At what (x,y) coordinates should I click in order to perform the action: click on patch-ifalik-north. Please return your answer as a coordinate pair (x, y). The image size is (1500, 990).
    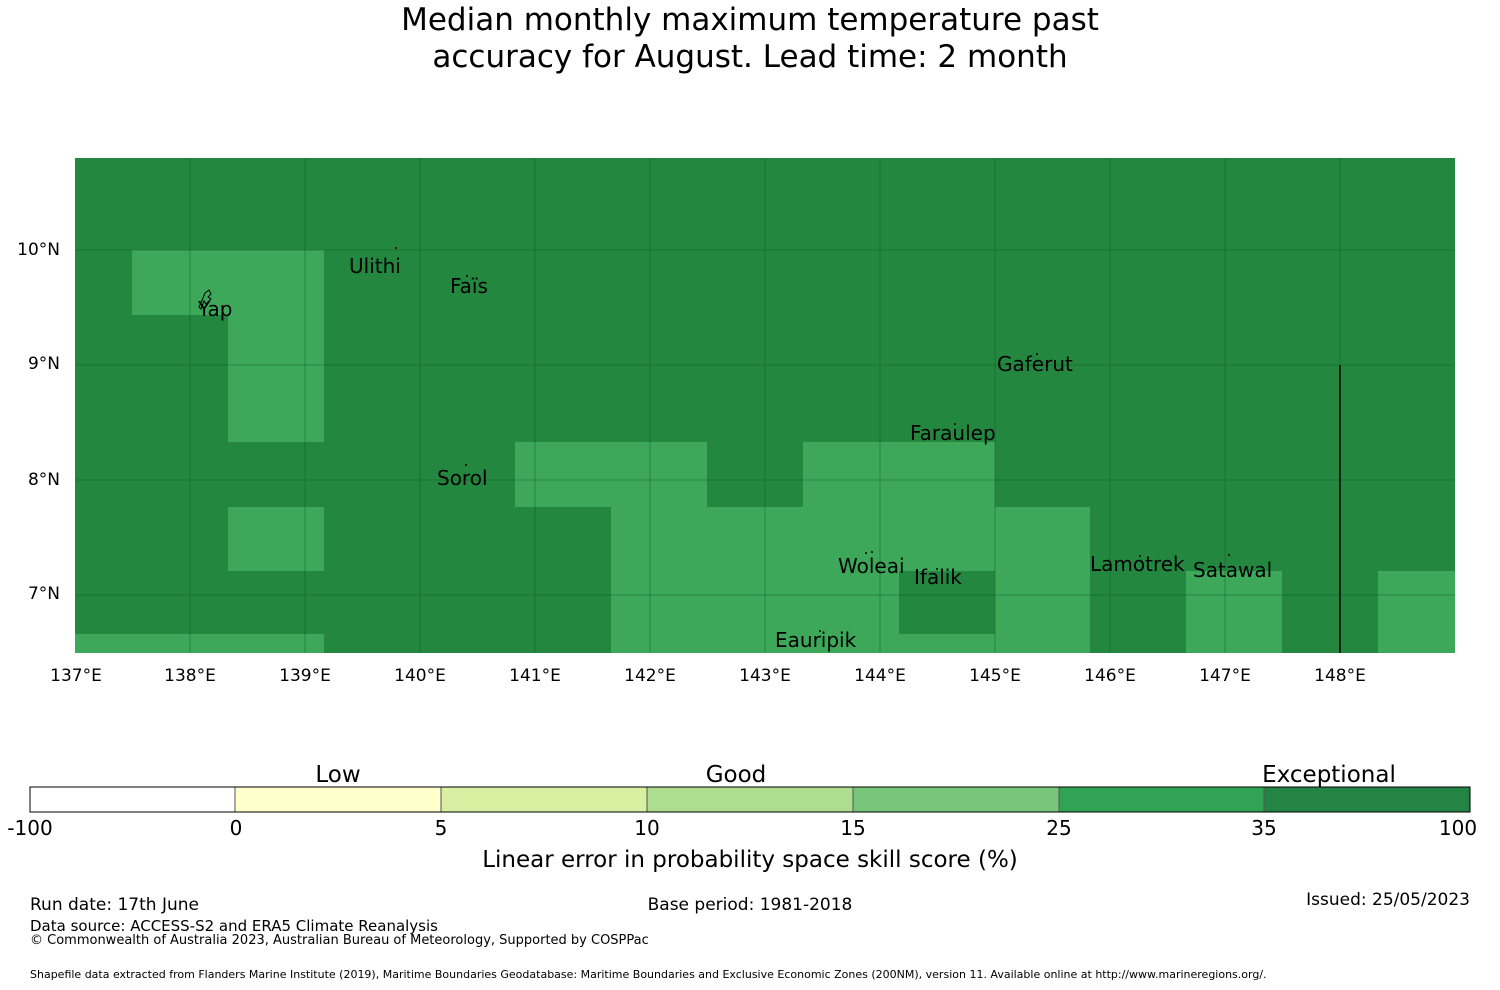
    Looking at the image, I should click on (947, 539).